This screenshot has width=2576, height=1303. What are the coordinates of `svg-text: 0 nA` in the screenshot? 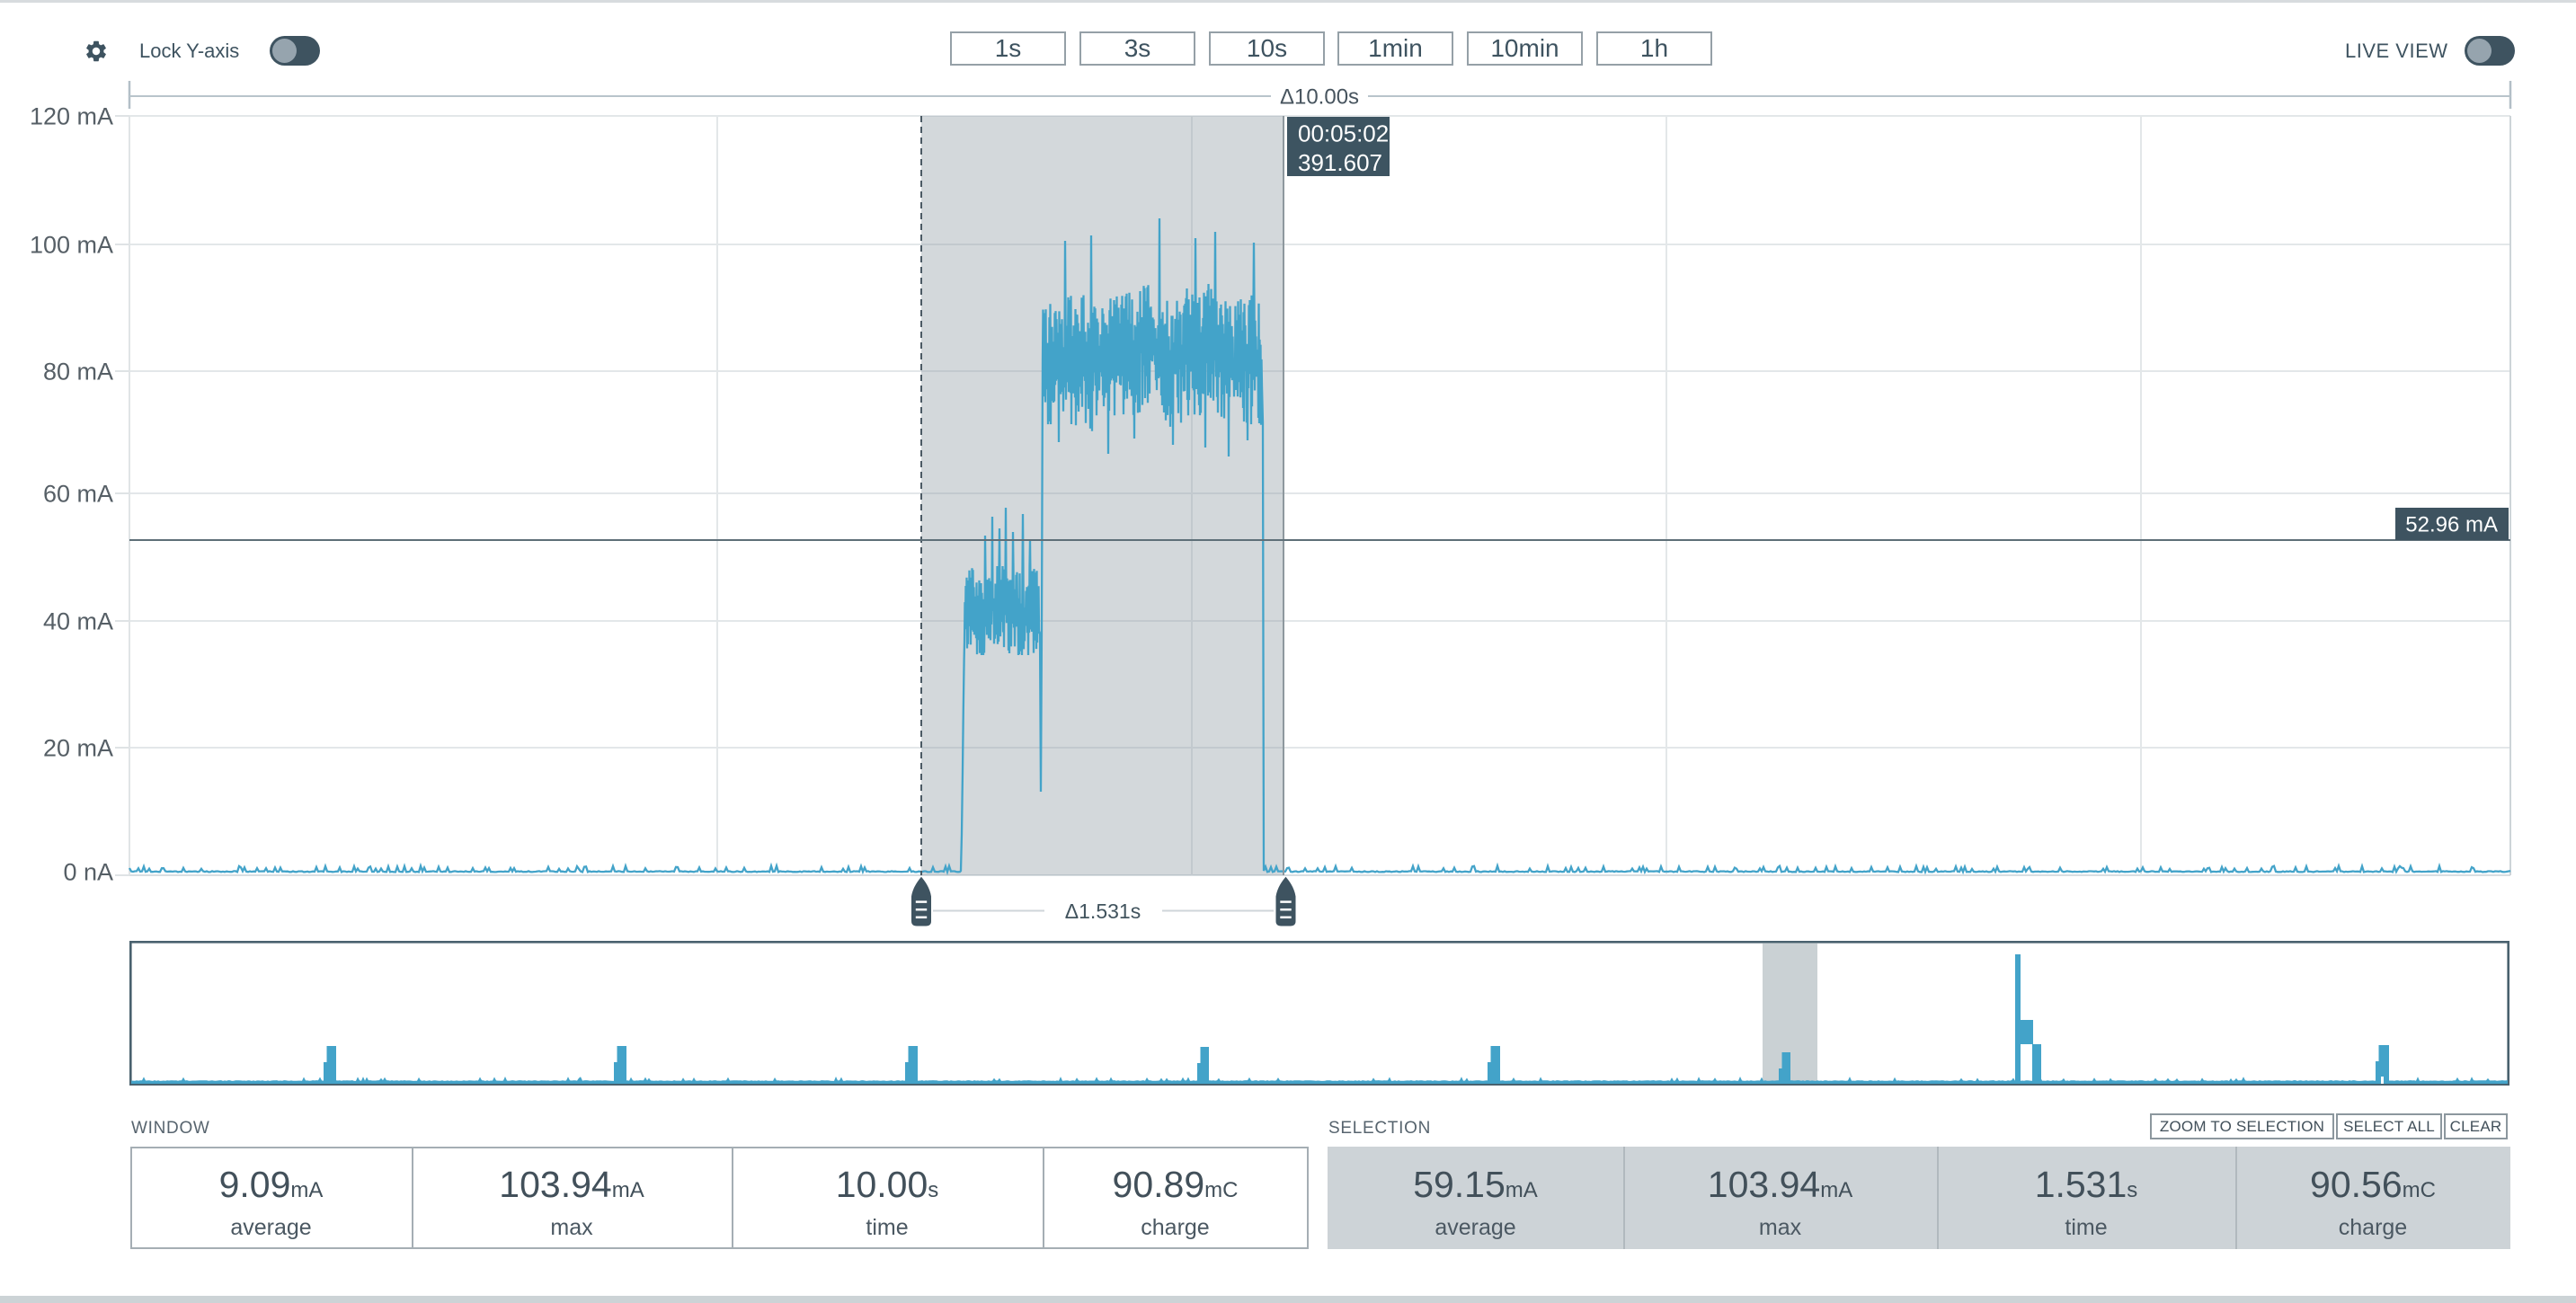 It's located at (88, 872).